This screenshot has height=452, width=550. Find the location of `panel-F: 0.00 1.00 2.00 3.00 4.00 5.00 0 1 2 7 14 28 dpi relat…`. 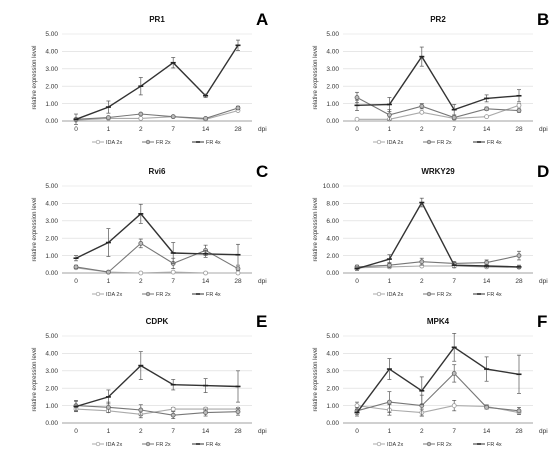

panel-F: 0.00 1.00 2.00 3.00 4.00 5.00 0 1 2 7 14 28 dpi relat… is located at coordinates (430, 380).